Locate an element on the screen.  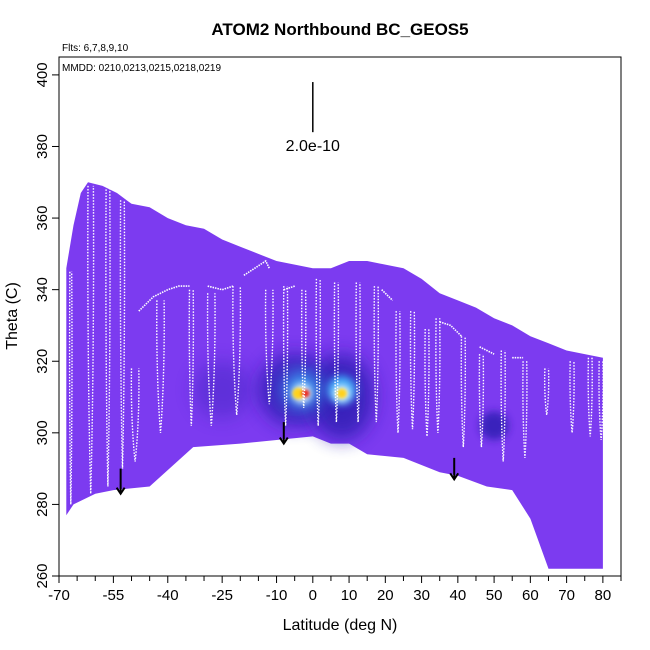
x-tick-label: -25 is located at coordinates (222, 595).